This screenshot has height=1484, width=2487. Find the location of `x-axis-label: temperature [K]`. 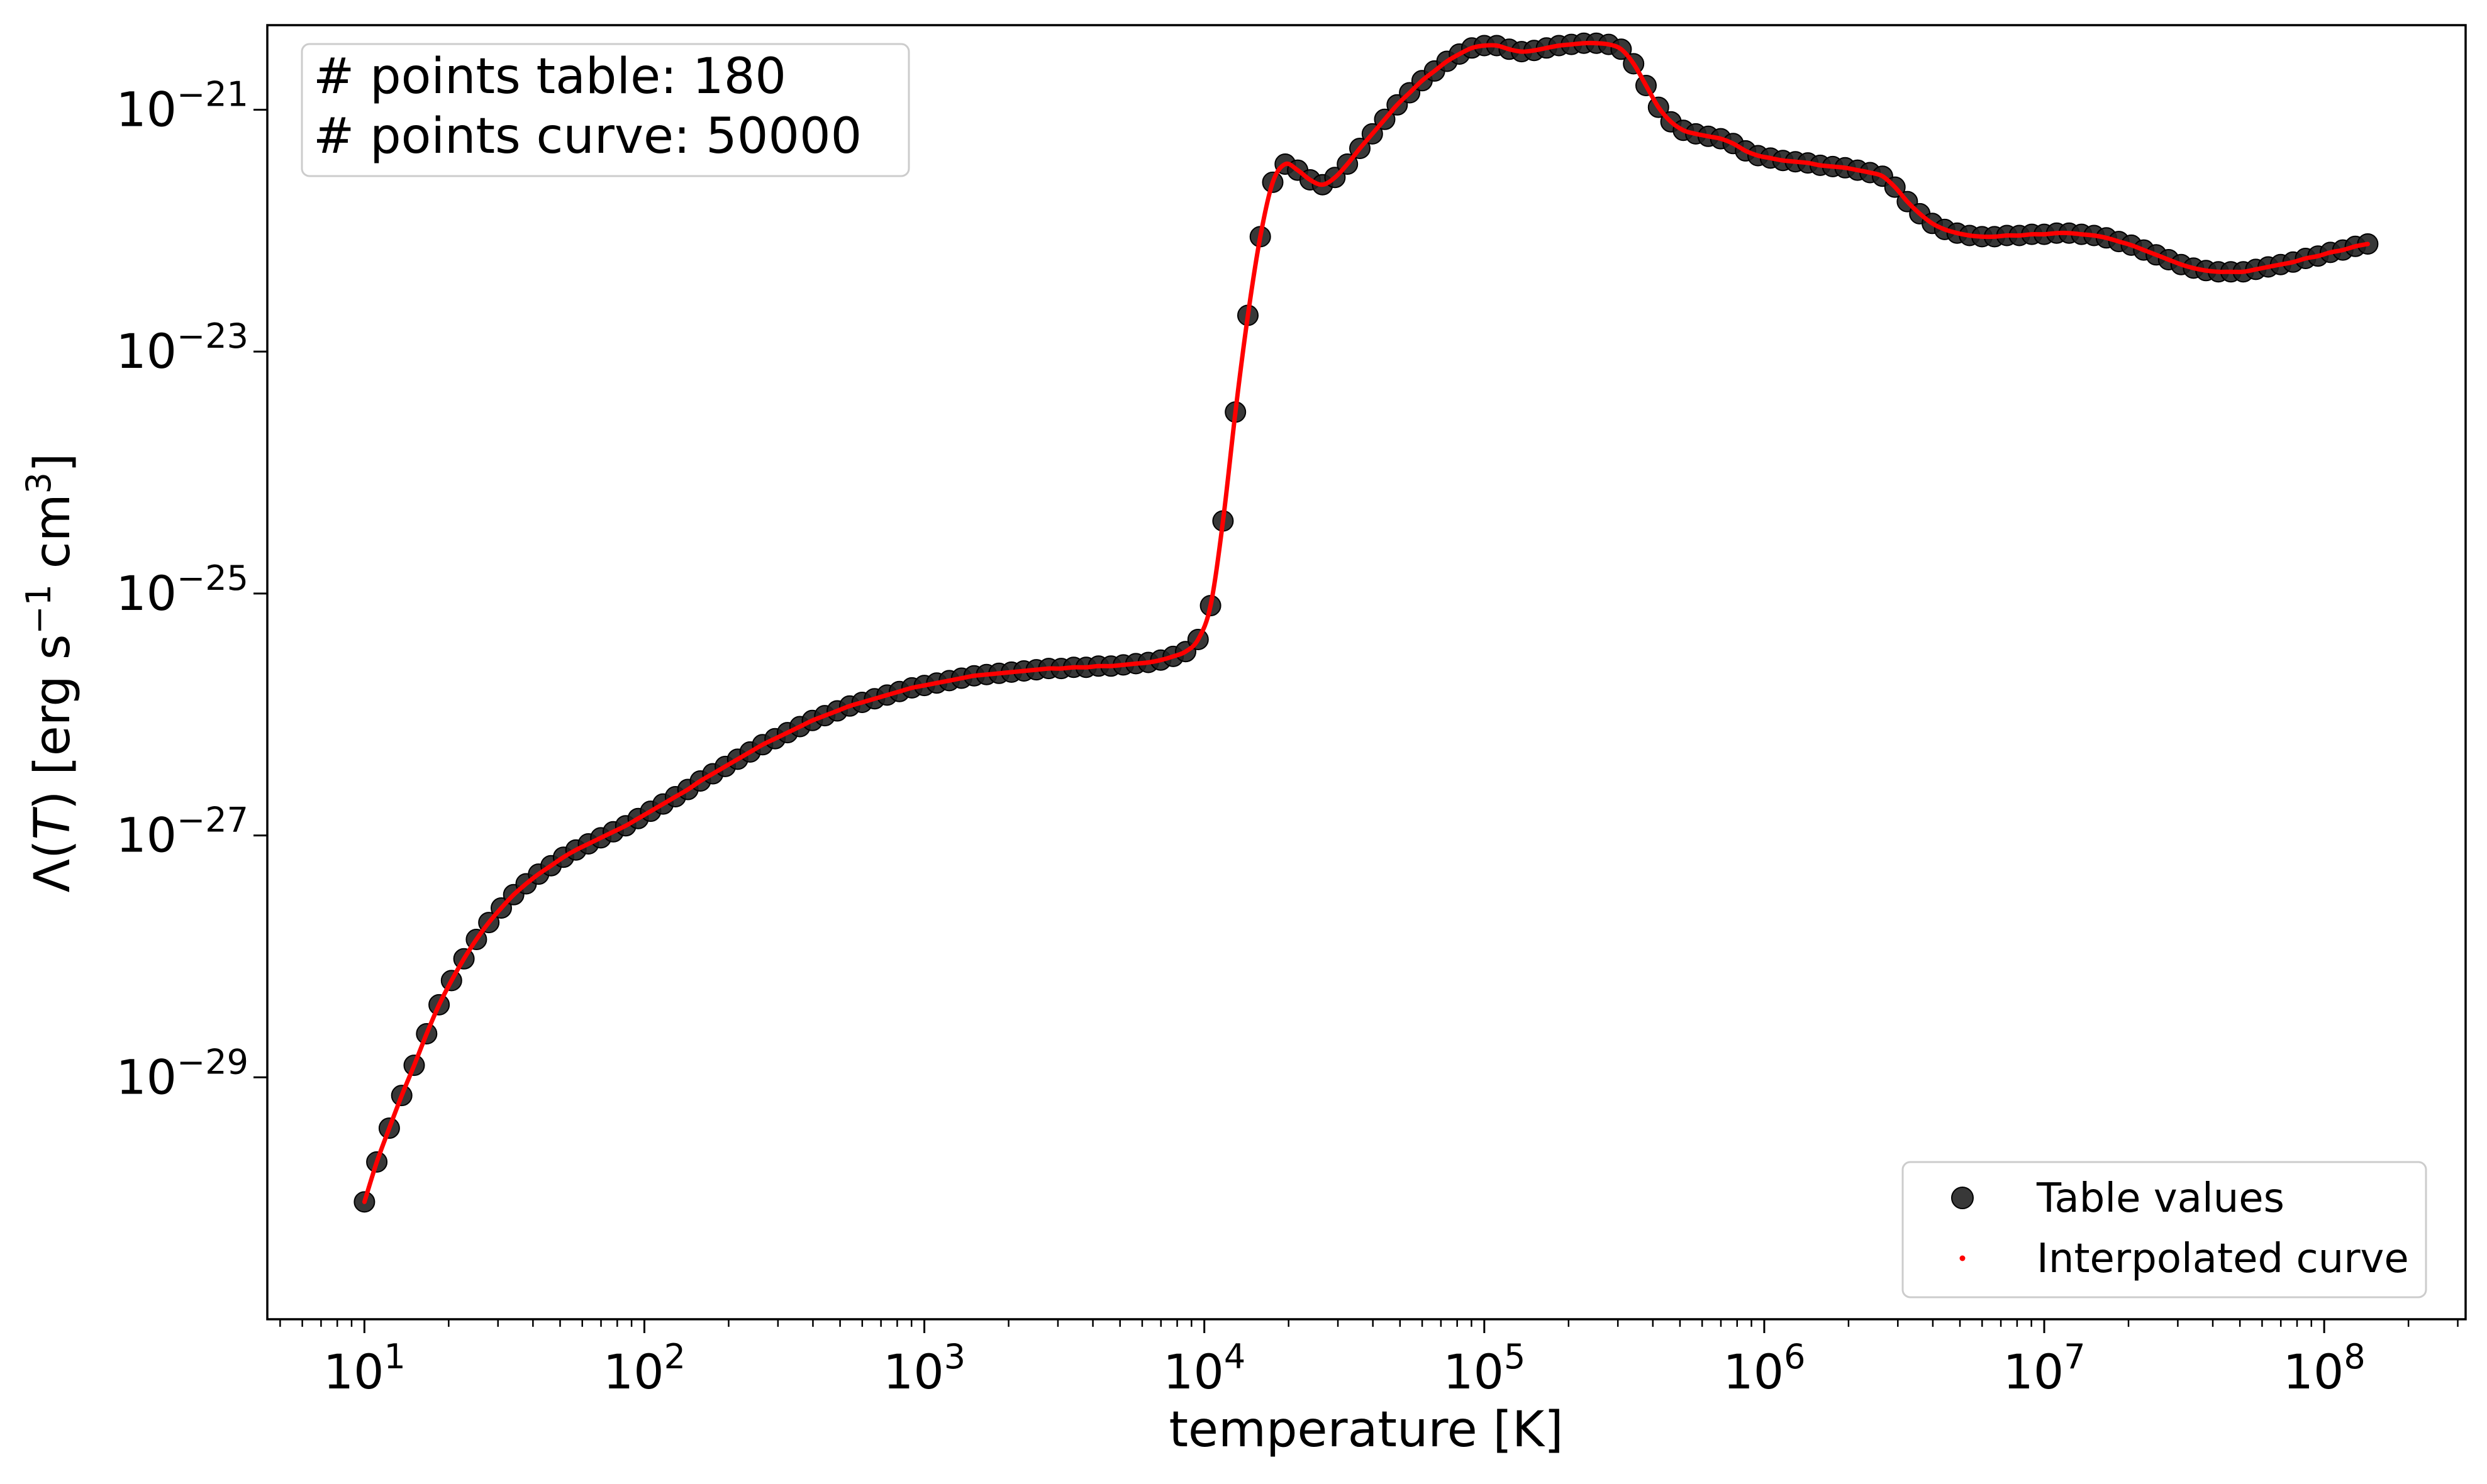

x-axis-label: temperature [K] is located at coordinates (1366, 1430).